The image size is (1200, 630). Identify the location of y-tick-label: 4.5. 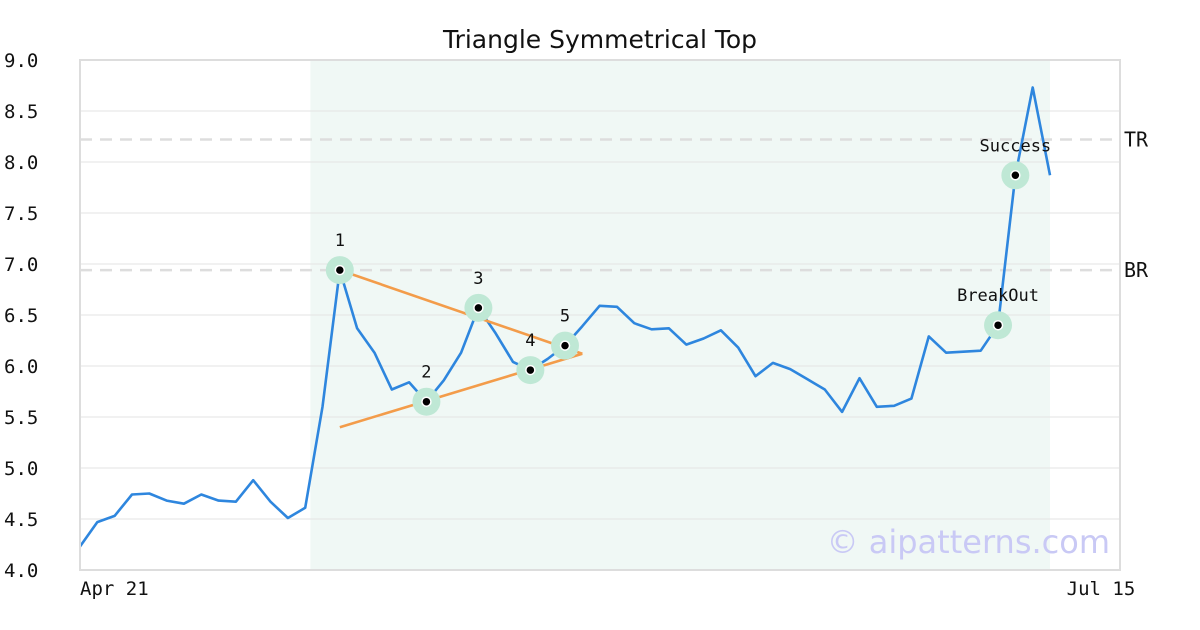
(21, 520).